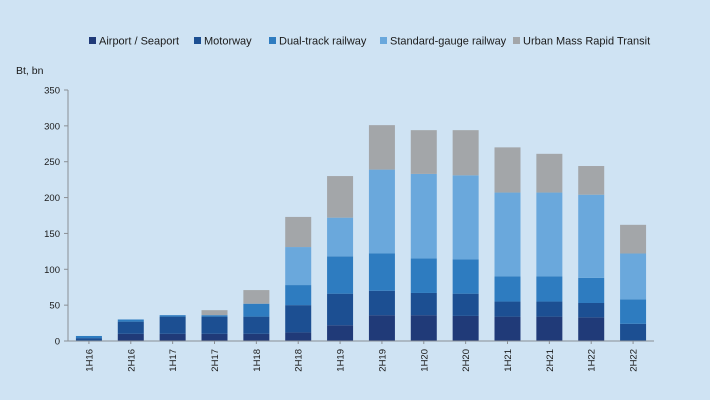 Image resolution: width=710 pixels, height=400 pixels. I want to click on legend-label-0: Airport / Seaport, so click(139, 42).